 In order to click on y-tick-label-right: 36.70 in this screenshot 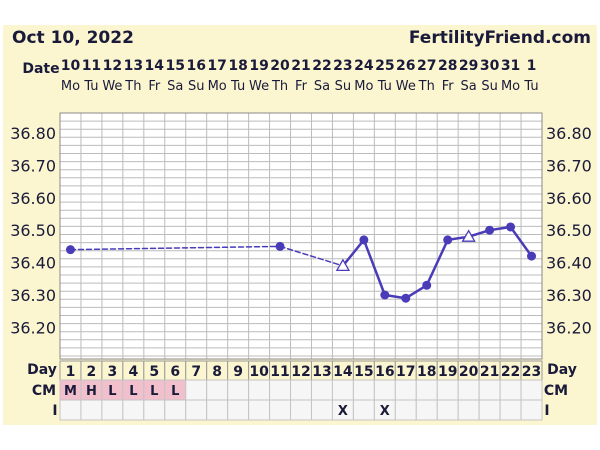, I will do `click(569, 165)`.